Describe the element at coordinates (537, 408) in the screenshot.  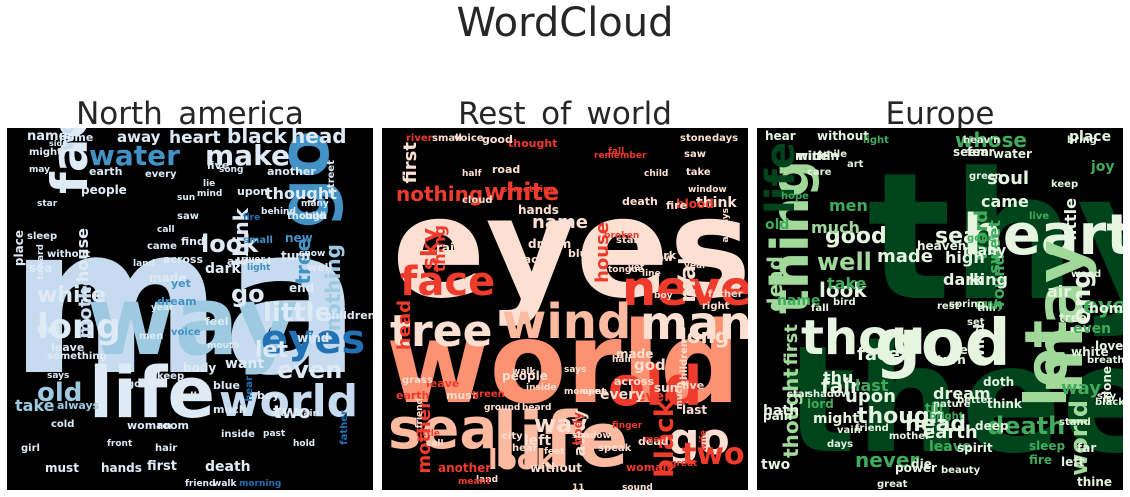
I see `word-heard: heard` at that location.